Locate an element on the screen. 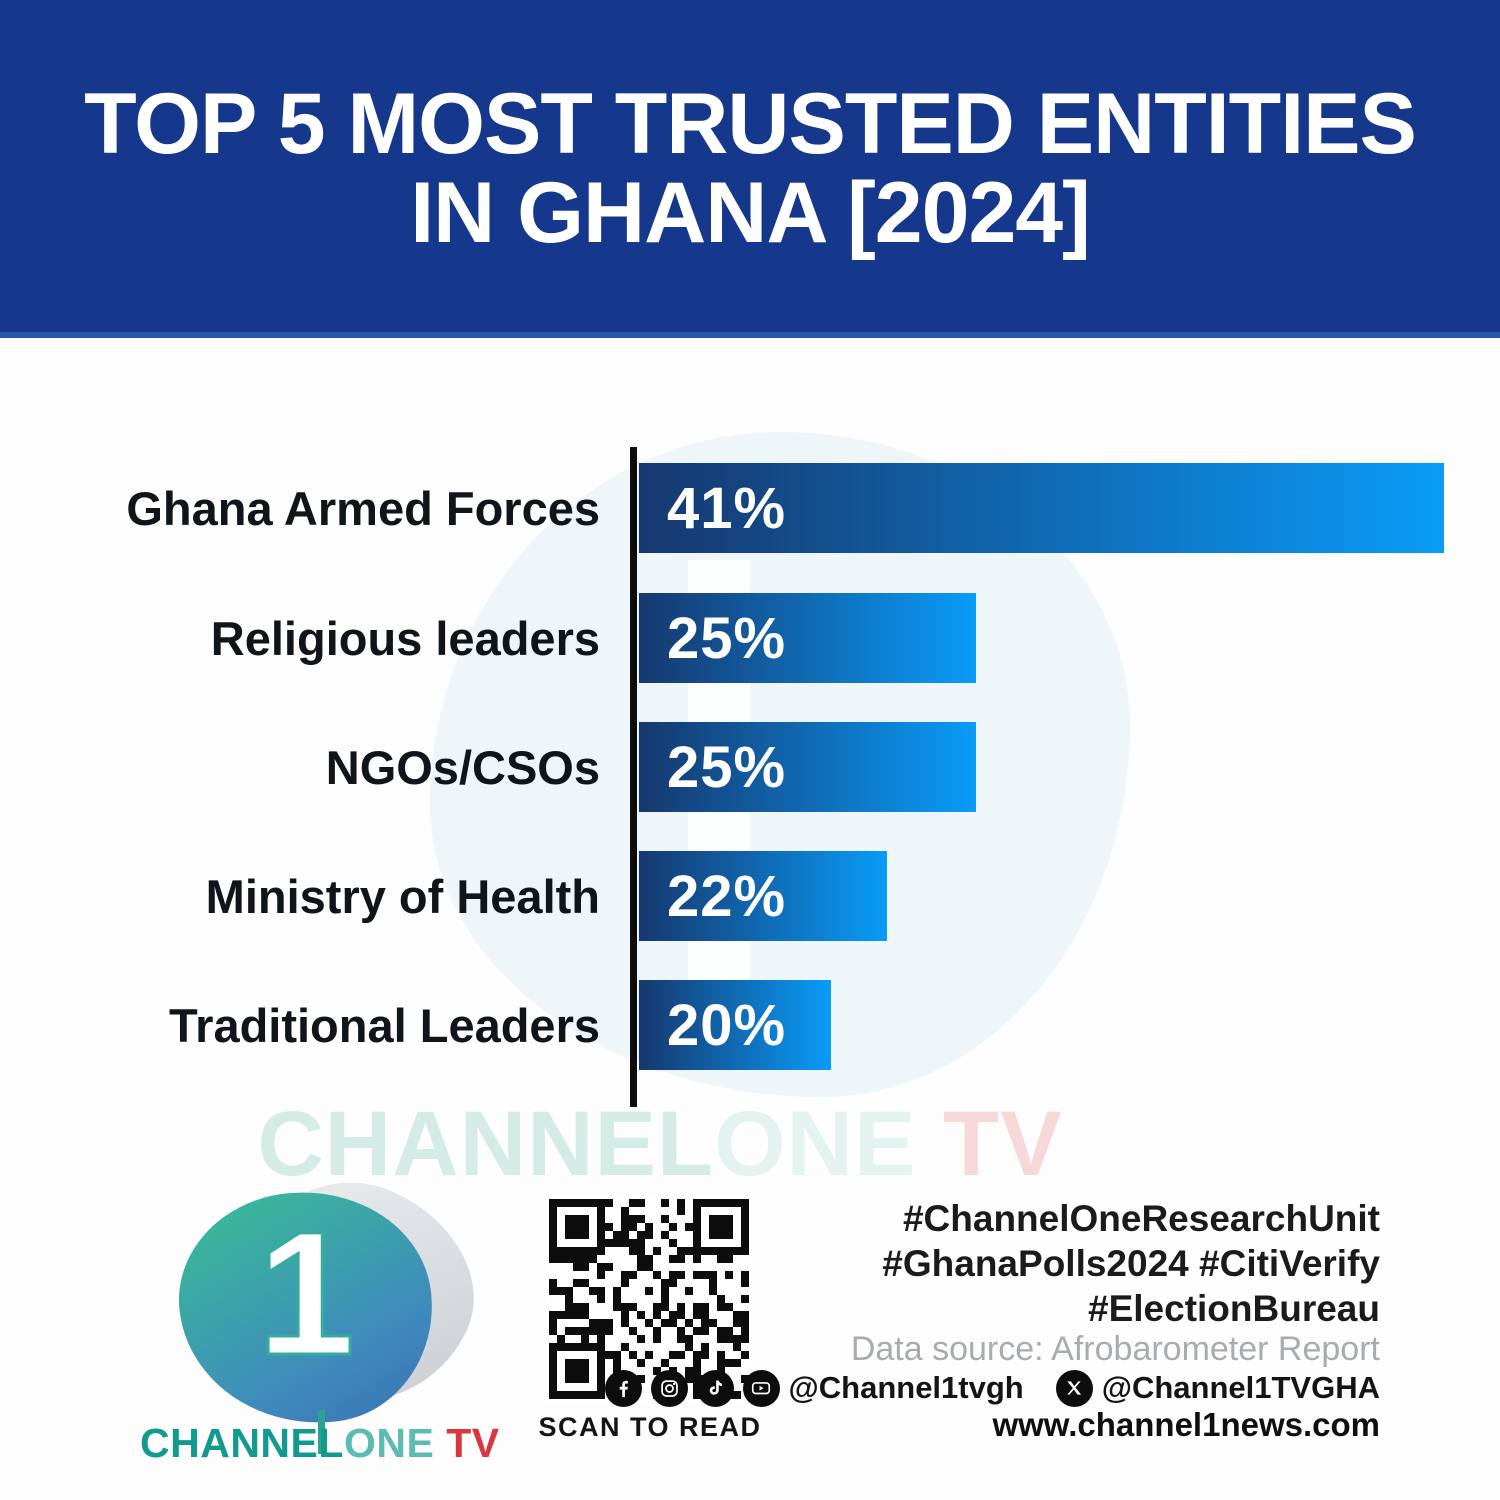 The width and height of the screenshot is (1500, 1500). qr-caption: SCAN TO READ is located at coordinates (650, 1427).